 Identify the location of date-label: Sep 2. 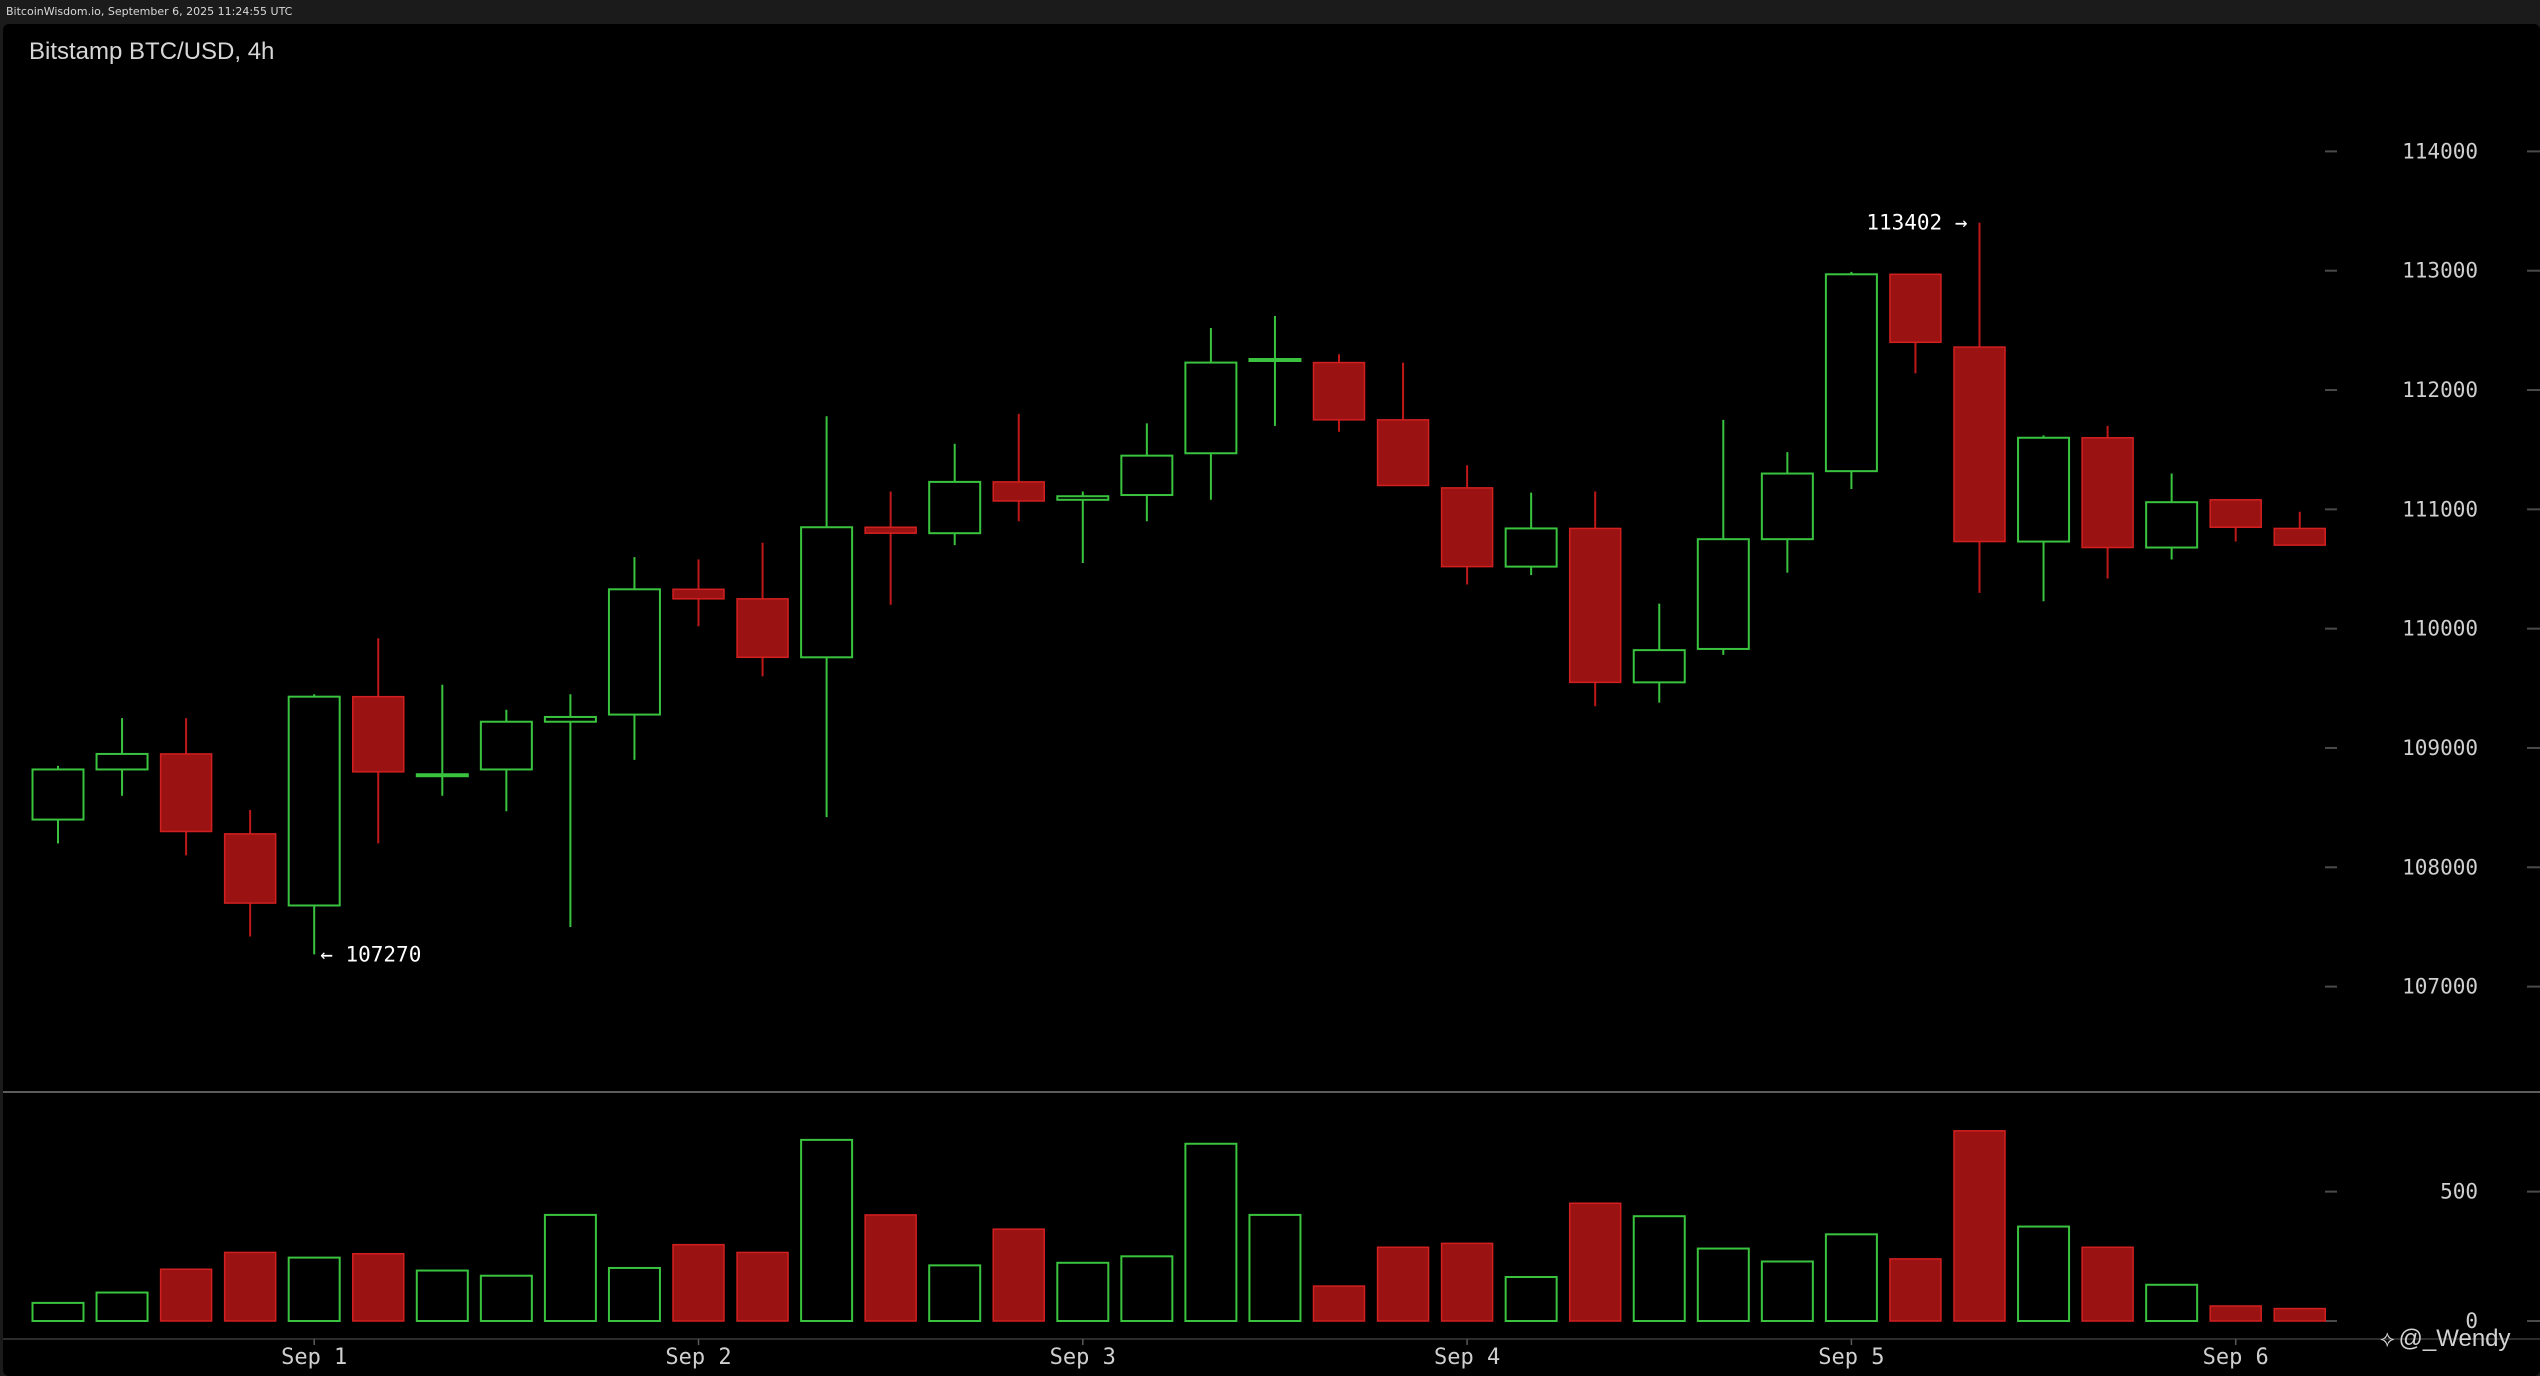
(698, 1357).